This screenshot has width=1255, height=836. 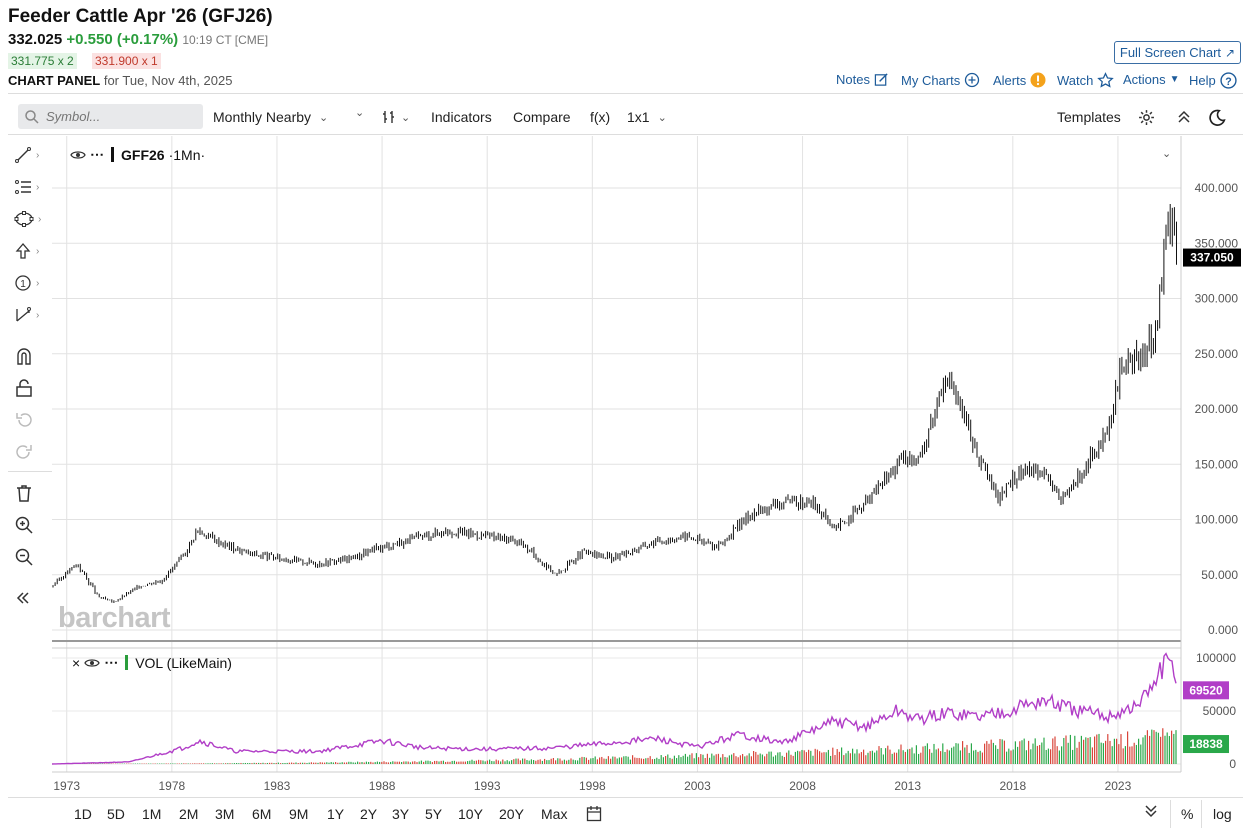 I want to click on volume-tag-label: 18838, so click(x=1206, y=744).